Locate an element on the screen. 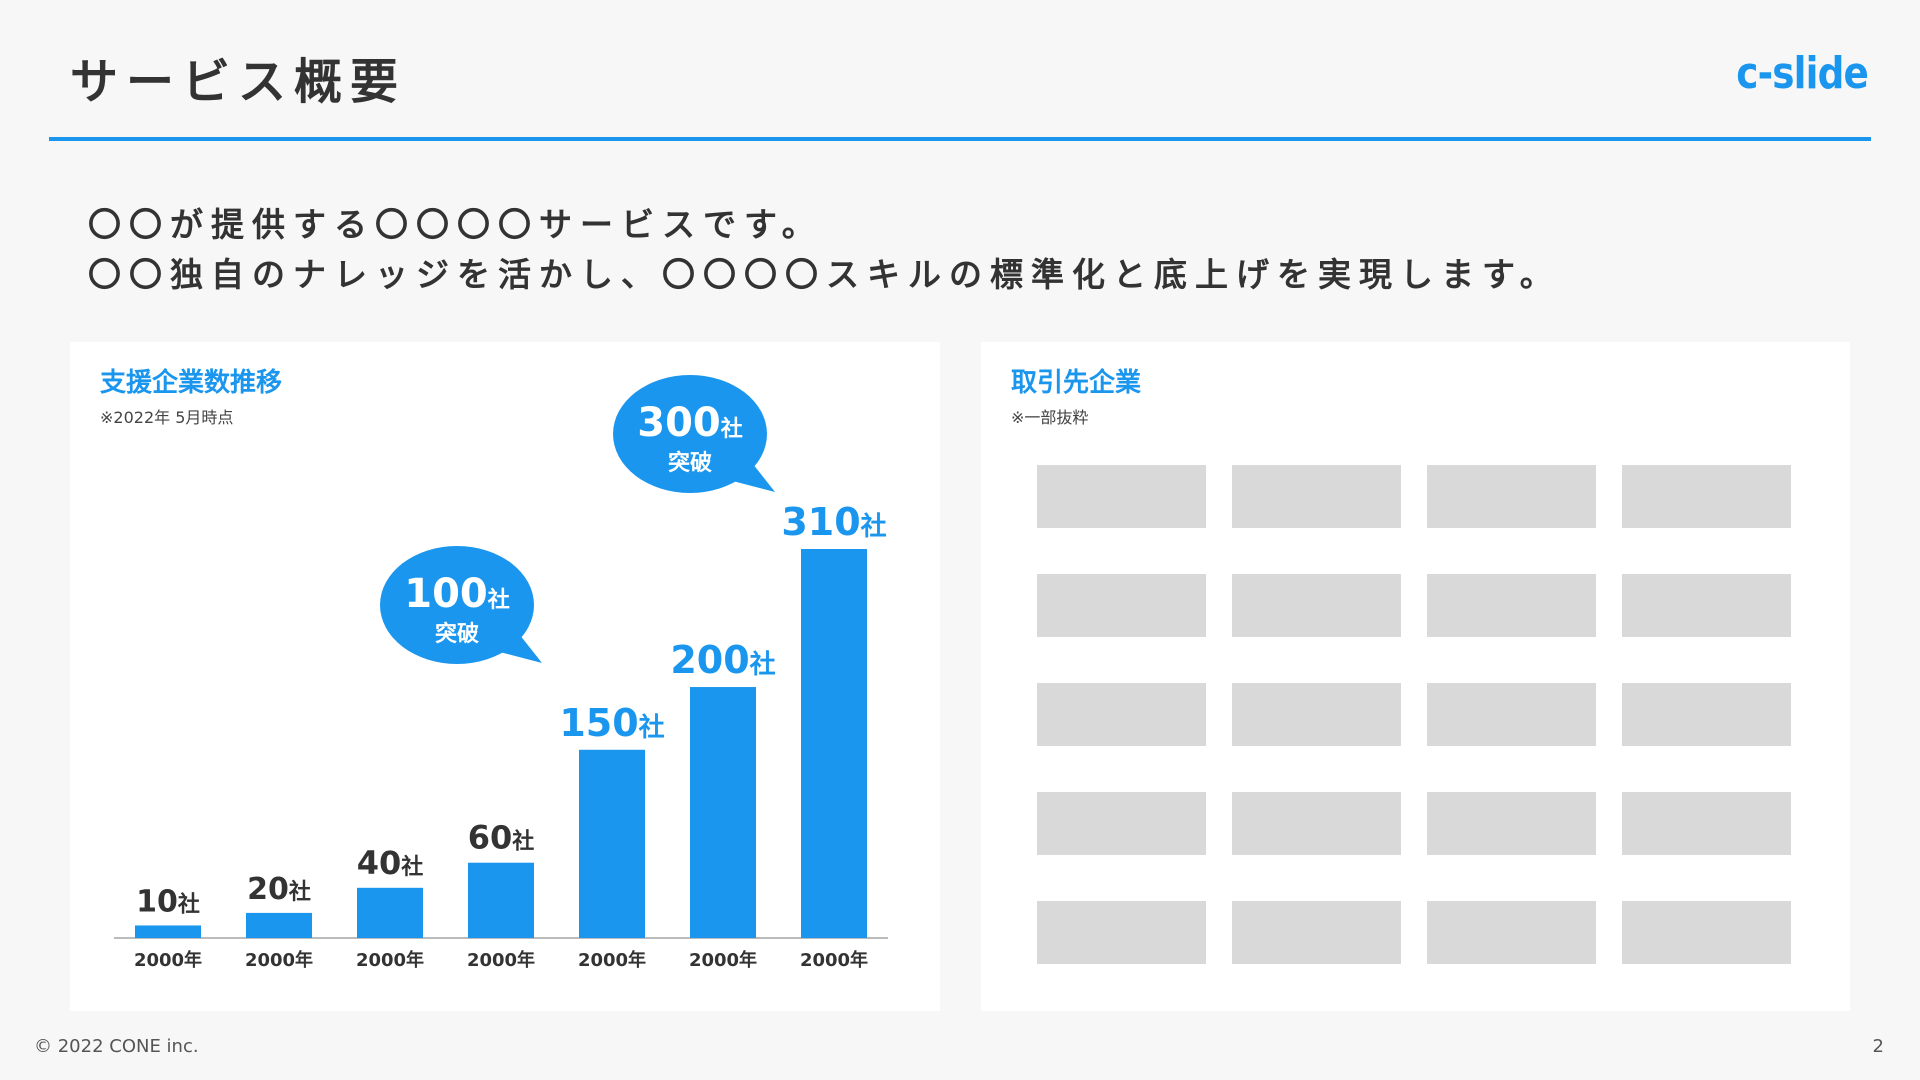 The height and width of the screenshot is (1080, 1920). bar-value-label: 310社 is located at coordinates (833, 522).